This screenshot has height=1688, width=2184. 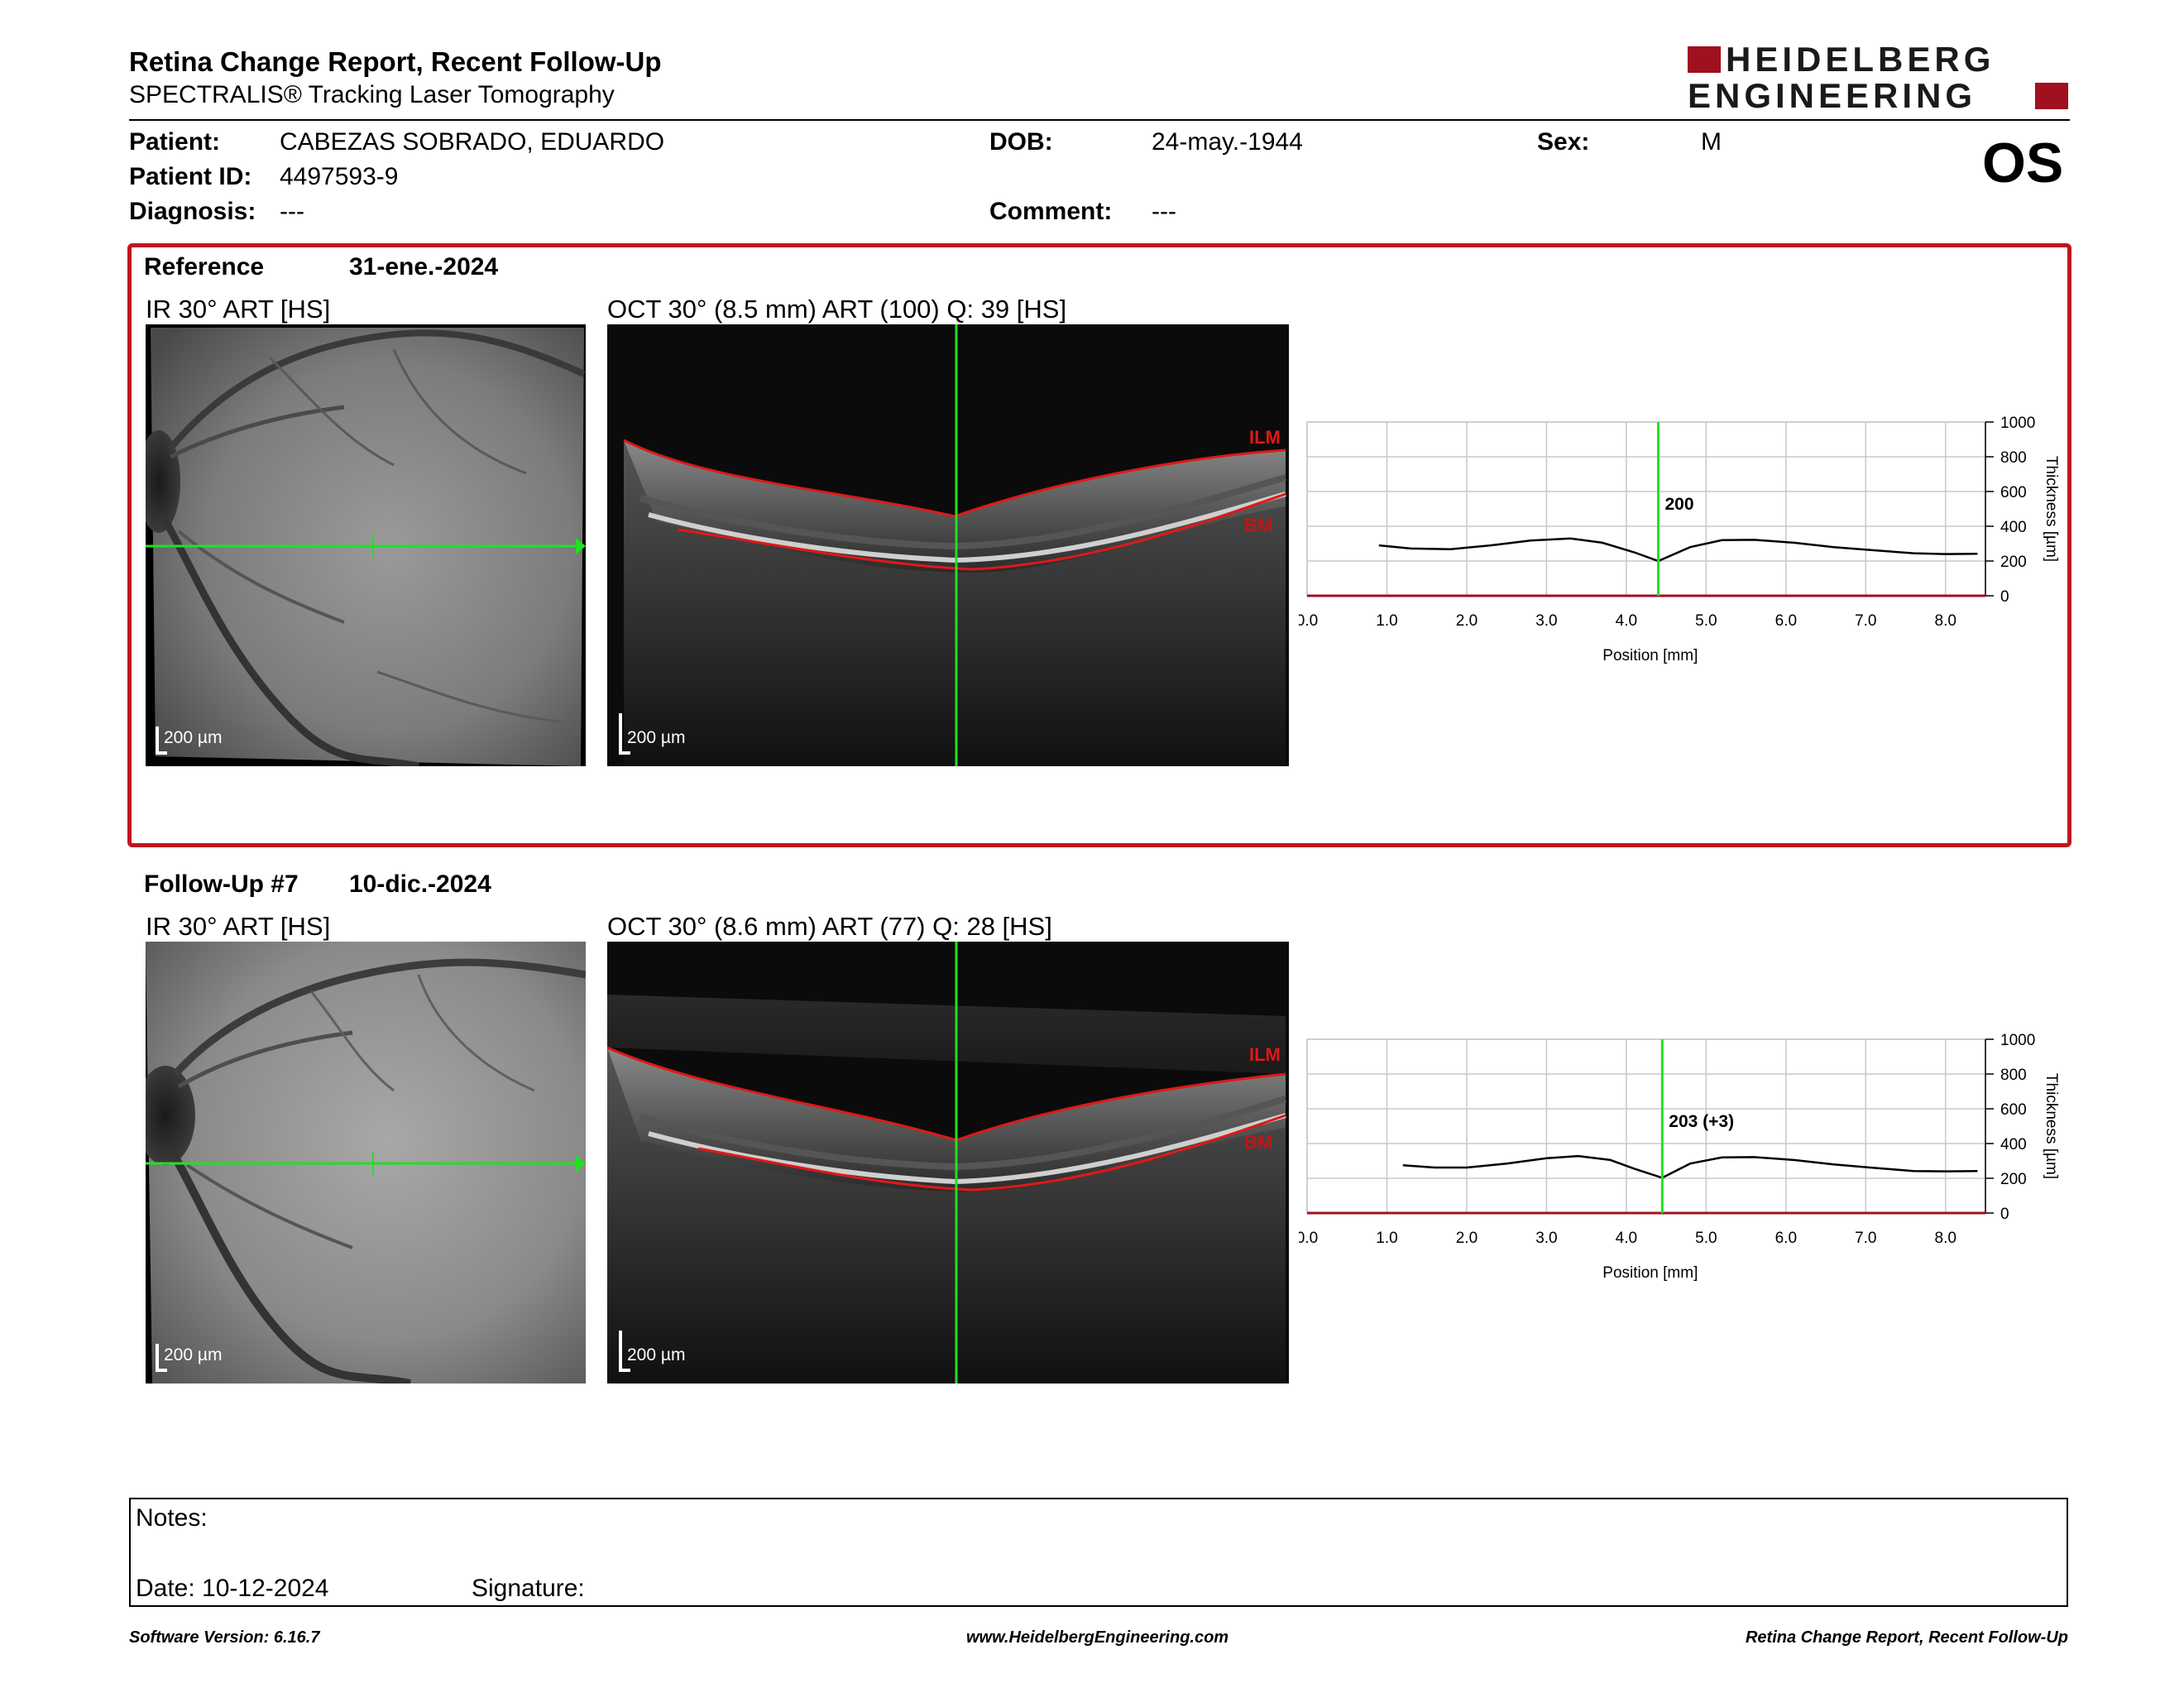 I want to click on report-subtitle: SPECTRALIS® Tracking Laser Tomography, so click(x=372, y=94).